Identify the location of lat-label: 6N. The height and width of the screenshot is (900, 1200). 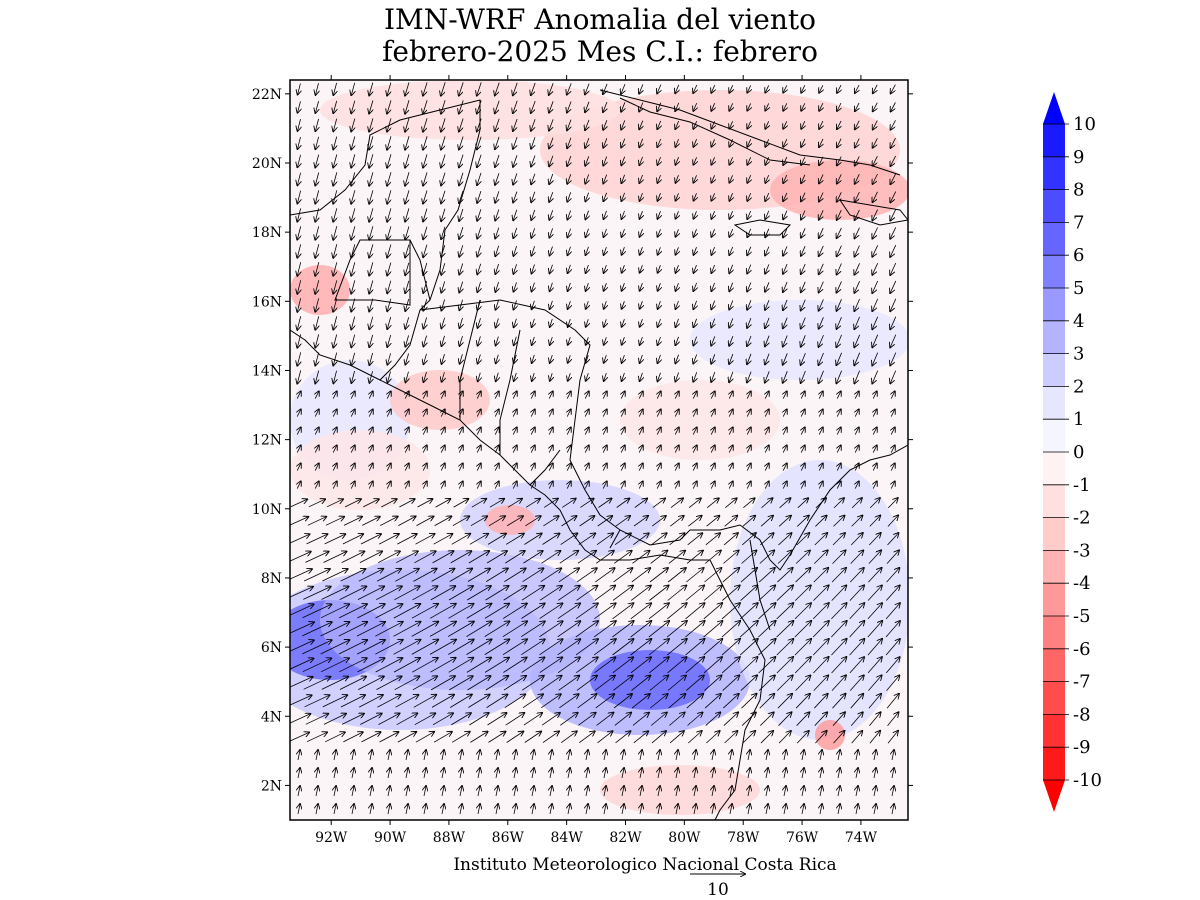
(271, 648).